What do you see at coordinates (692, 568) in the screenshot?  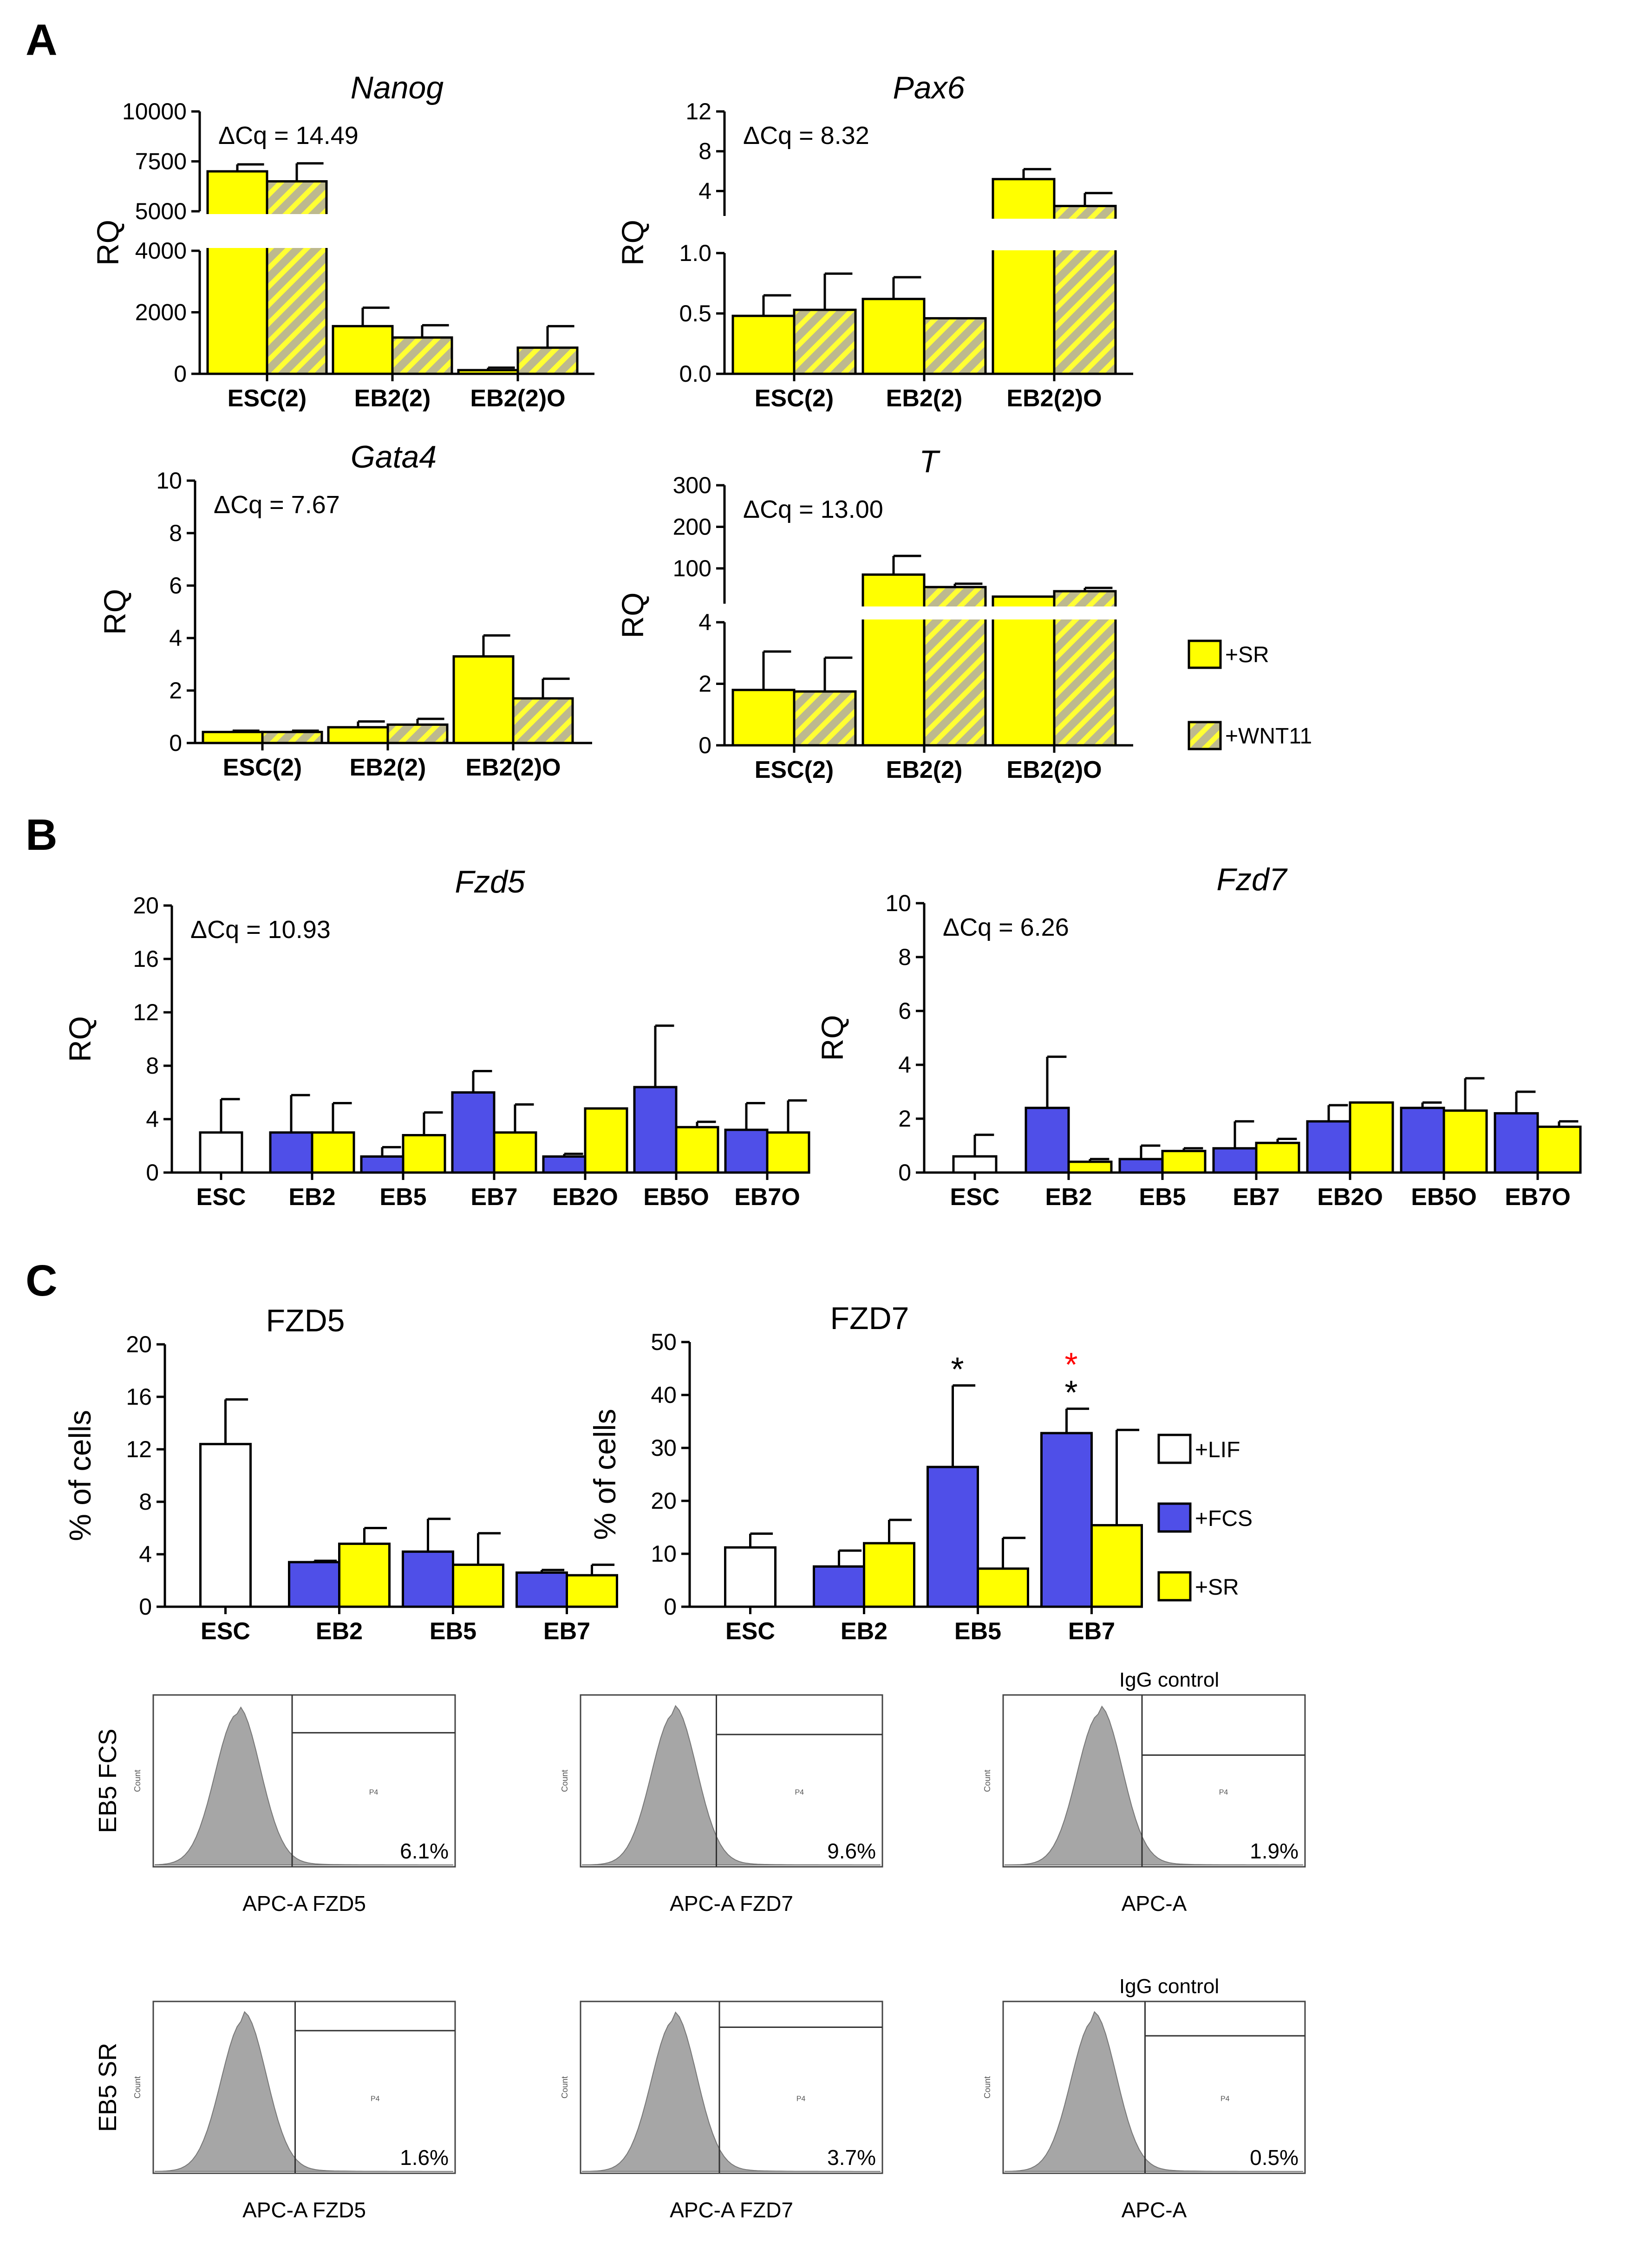 I see `y-tick-label: 100` at bounding box center [692, 568].